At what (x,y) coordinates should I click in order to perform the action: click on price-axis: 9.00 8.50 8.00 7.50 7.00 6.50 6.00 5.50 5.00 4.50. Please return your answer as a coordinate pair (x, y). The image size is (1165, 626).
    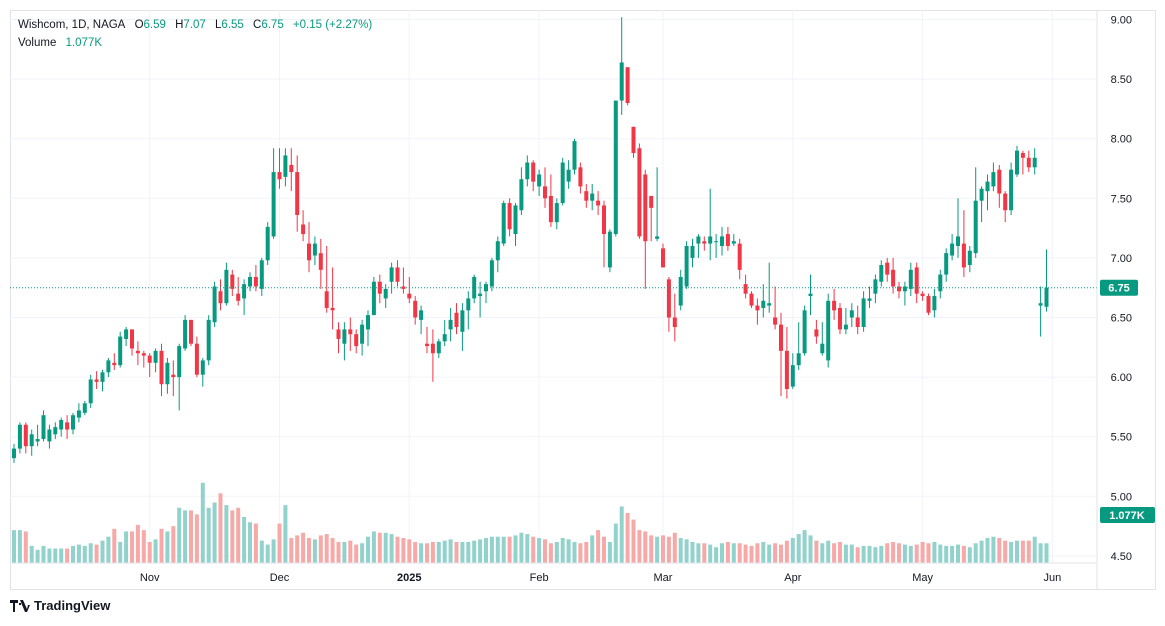
    Looking at the image, I should click on (1114, 300).